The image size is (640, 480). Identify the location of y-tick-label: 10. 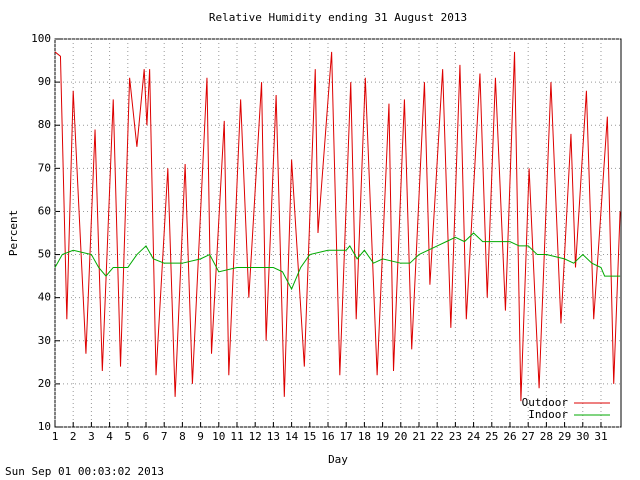
(44, 426).